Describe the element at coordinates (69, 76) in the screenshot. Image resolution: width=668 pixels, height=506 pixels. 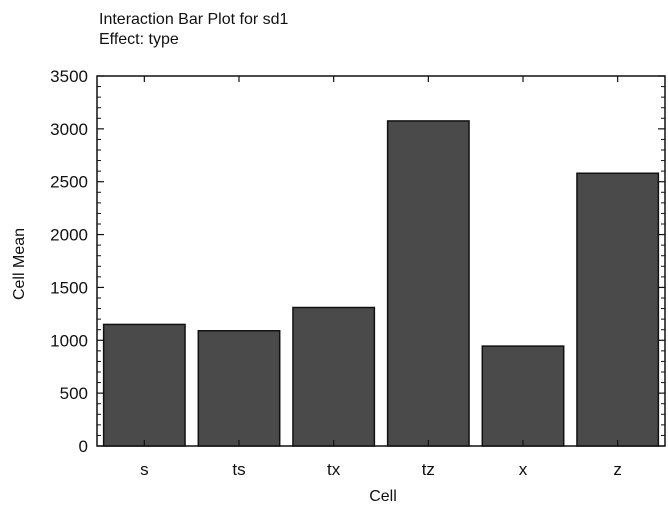
I see `y-tick-label: 3500` at that location.